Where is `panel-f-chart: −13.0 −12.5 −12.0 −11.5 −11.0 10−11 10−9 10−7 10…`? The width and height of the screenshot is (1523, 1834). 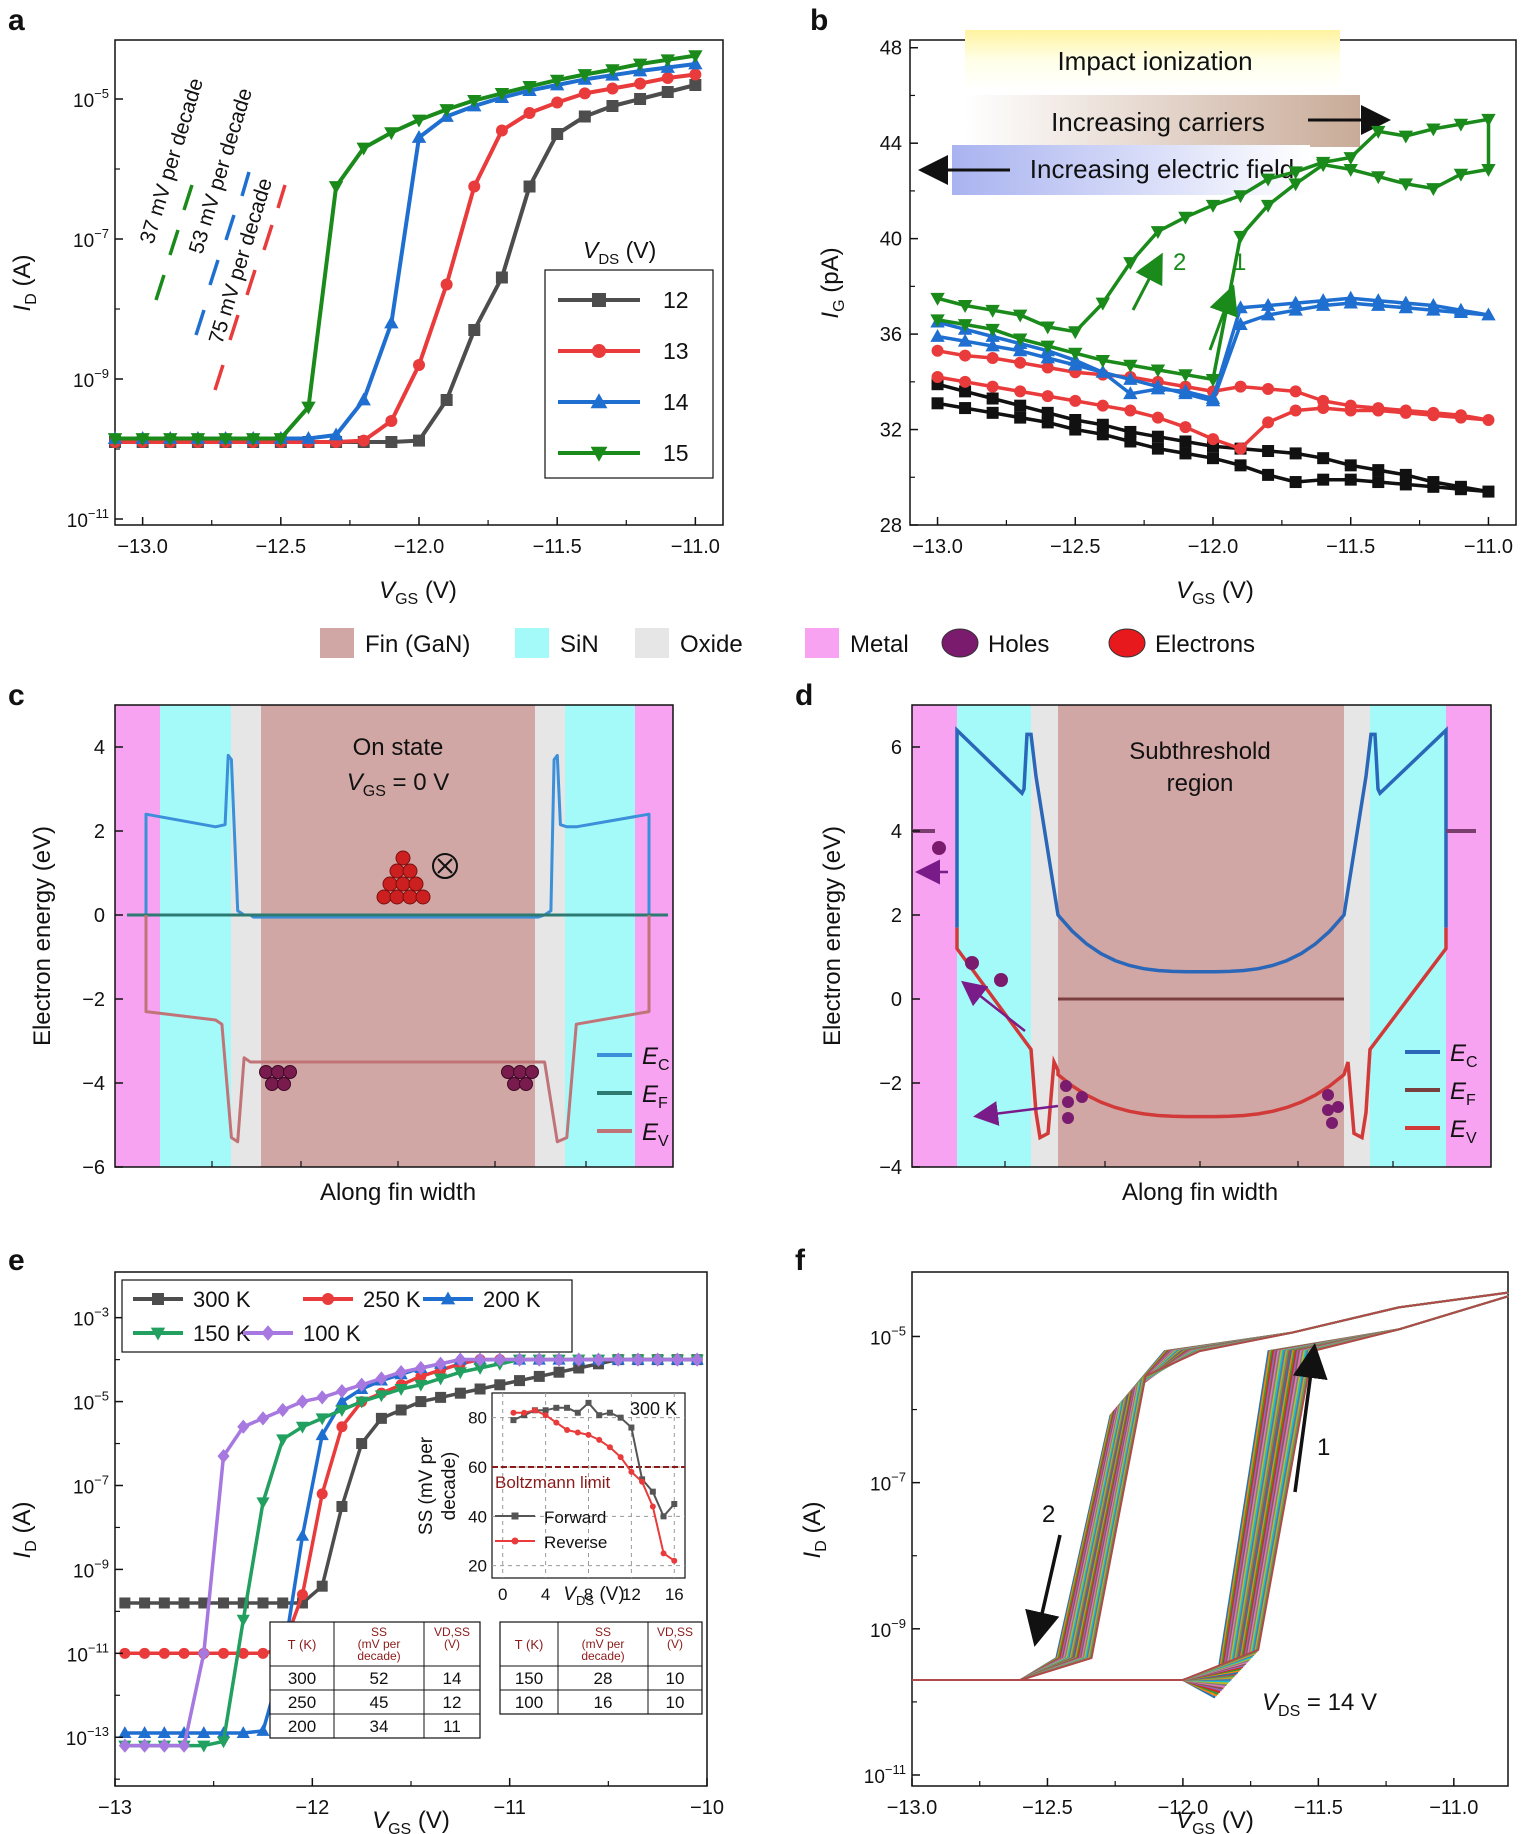 panel-f-chart: −13.0 −12.5 −12.0 −11.5 −11.0 10−11 10−9 10−7 10… is located at coordinates (1154, 1552).